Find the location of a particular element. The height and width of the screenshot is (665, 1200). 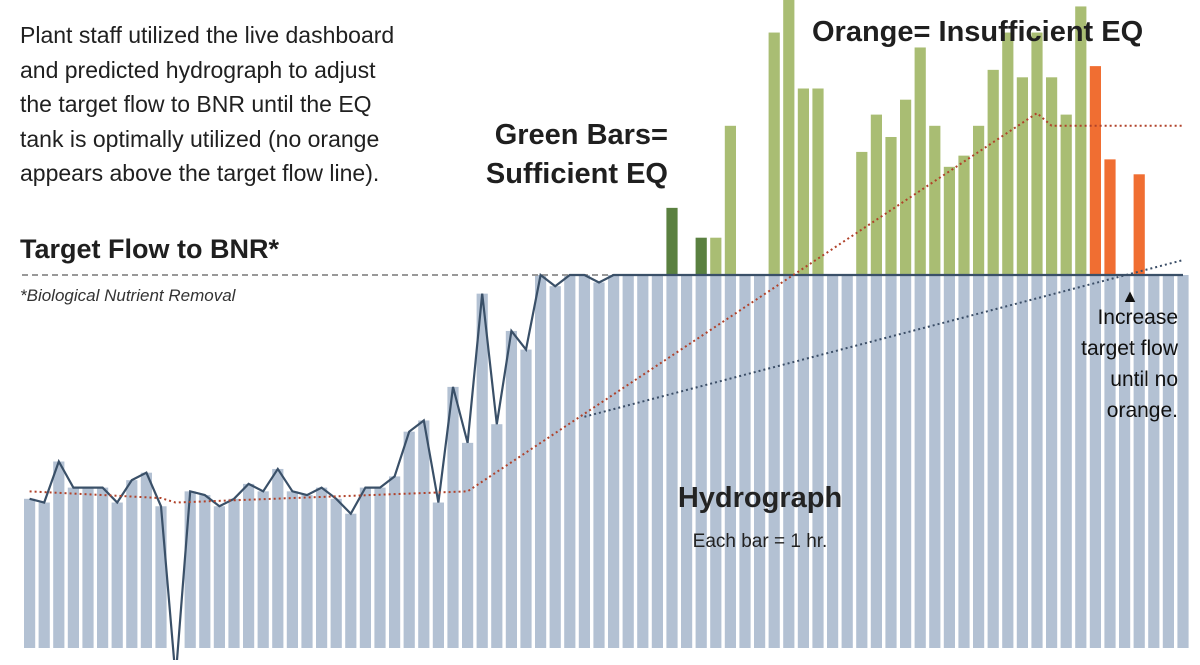

note-line: appears above the target flow line). is located at coordinates (200, 173).